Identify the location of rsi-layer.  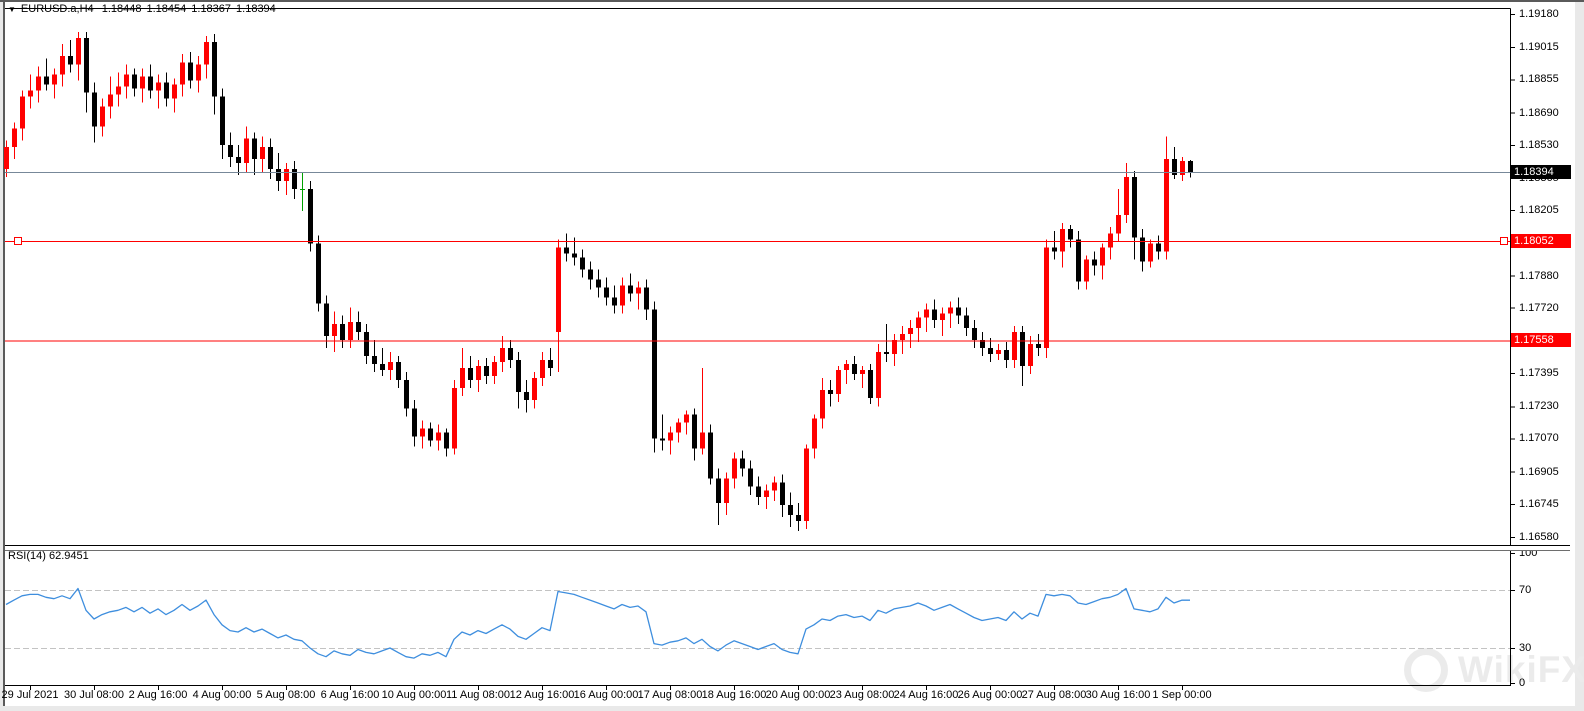
(758, 623).